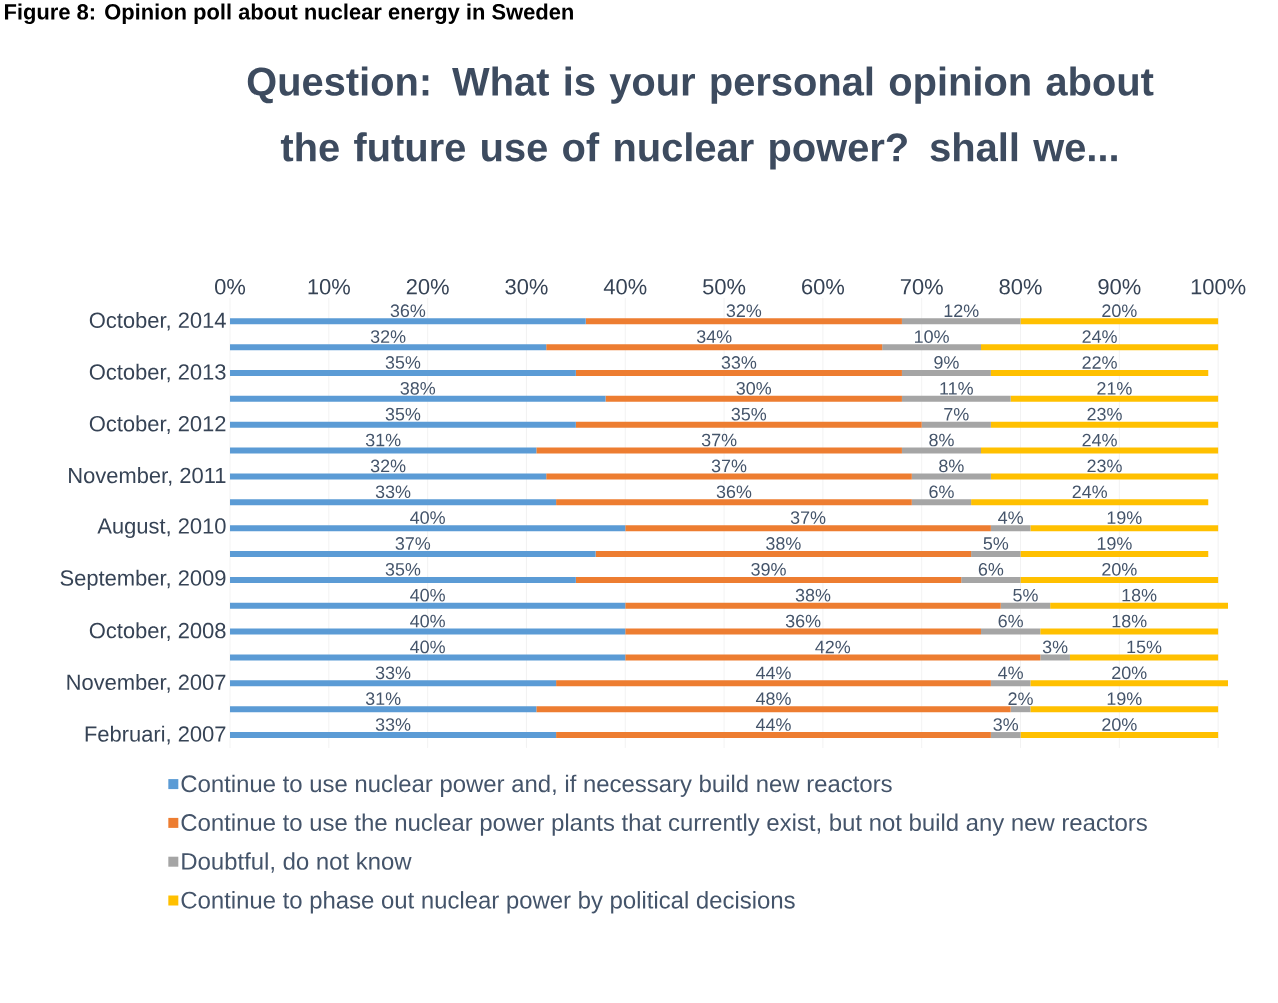  I want to click on data-label: 7%, so click(956, 414).